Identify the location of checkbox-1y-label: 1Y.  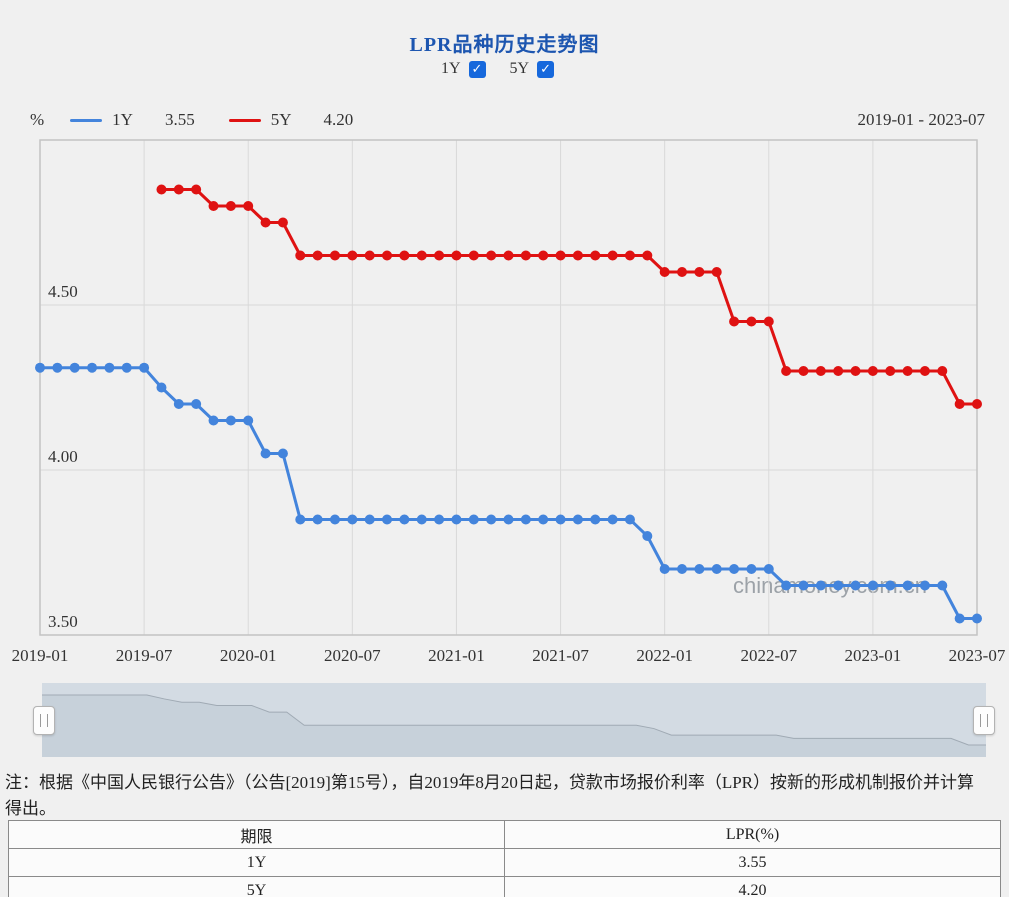
(450, 68).